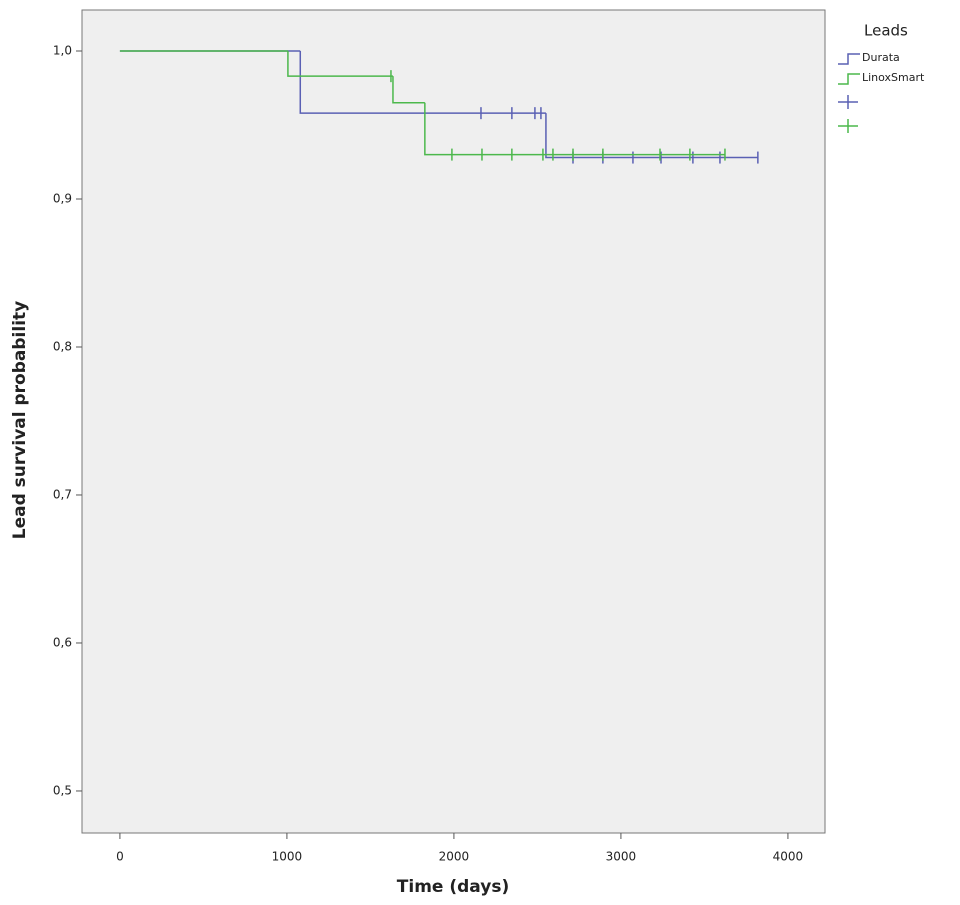  Describe the element at coordinates (621, 857) in the screenshot. I see `x-tick-label: 3000` at that location.